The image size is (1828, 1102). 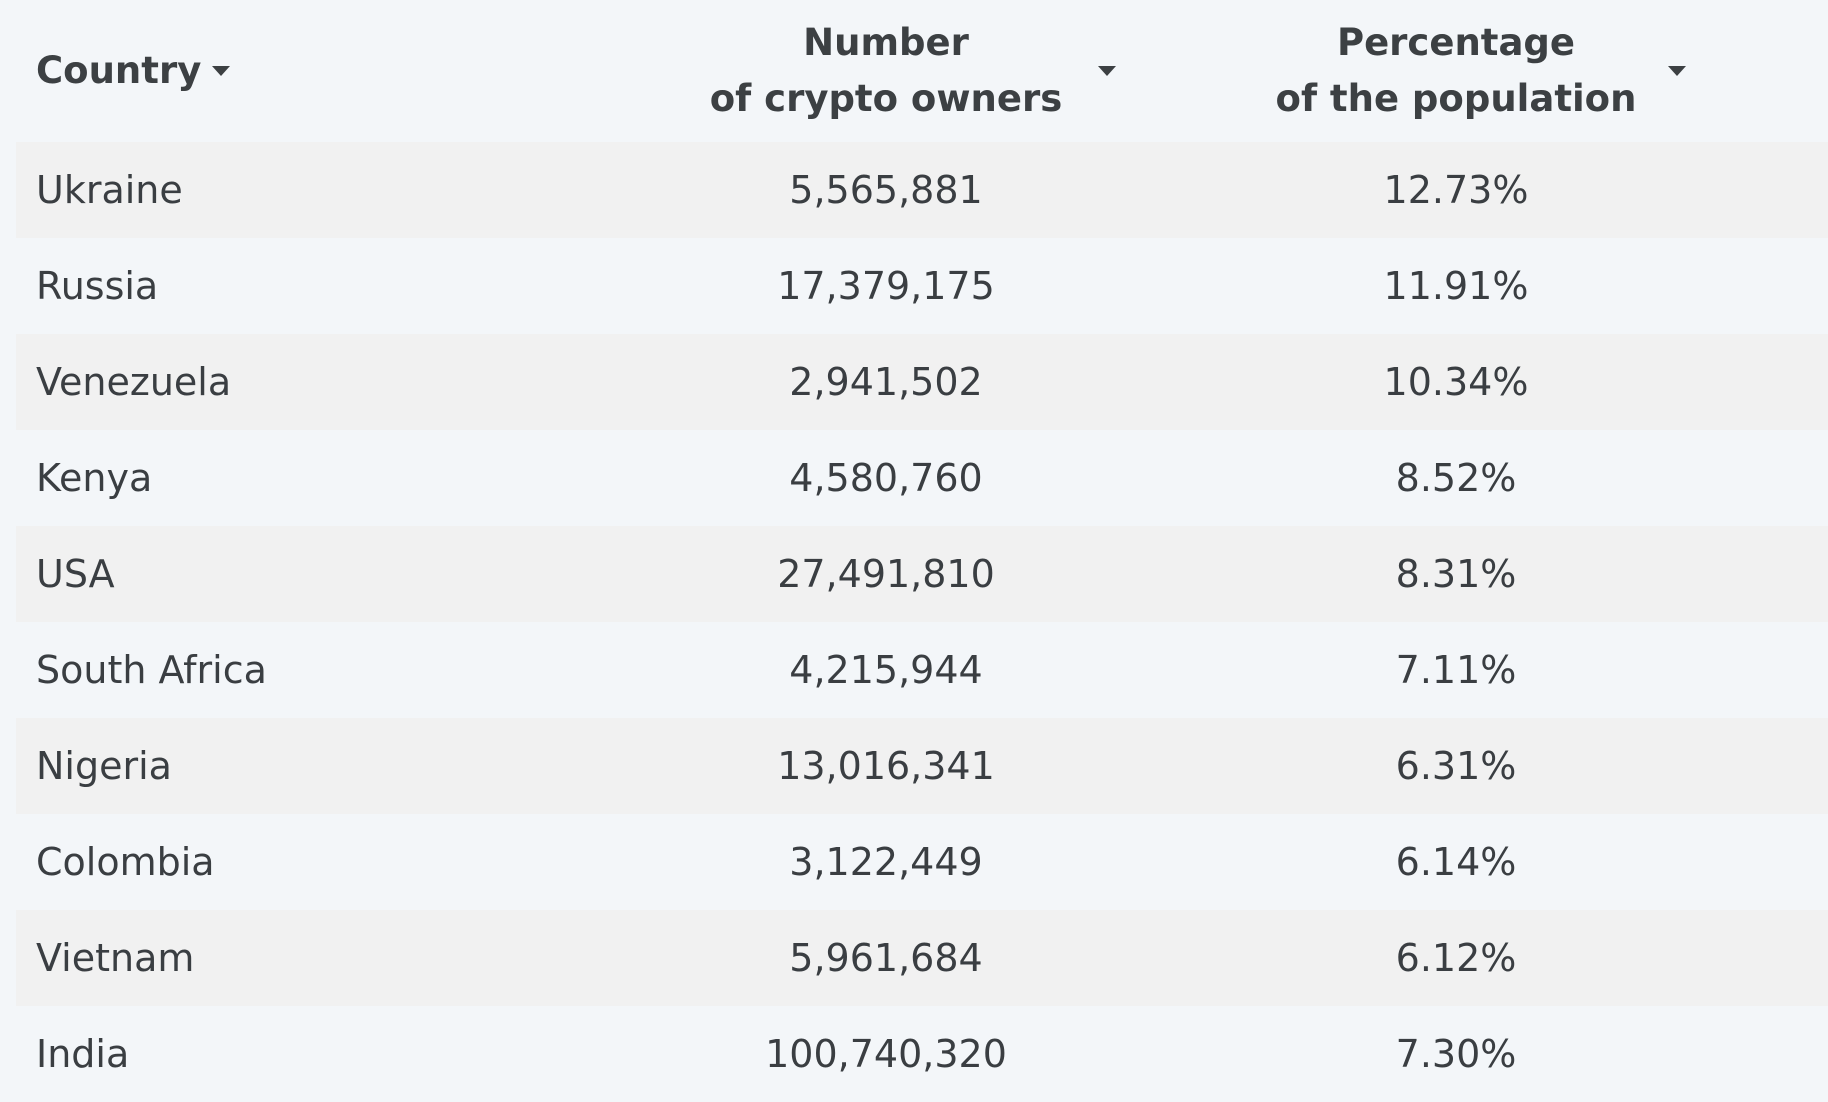 I want to click on cell-country: Ukraine, so click(x=109, y=190).